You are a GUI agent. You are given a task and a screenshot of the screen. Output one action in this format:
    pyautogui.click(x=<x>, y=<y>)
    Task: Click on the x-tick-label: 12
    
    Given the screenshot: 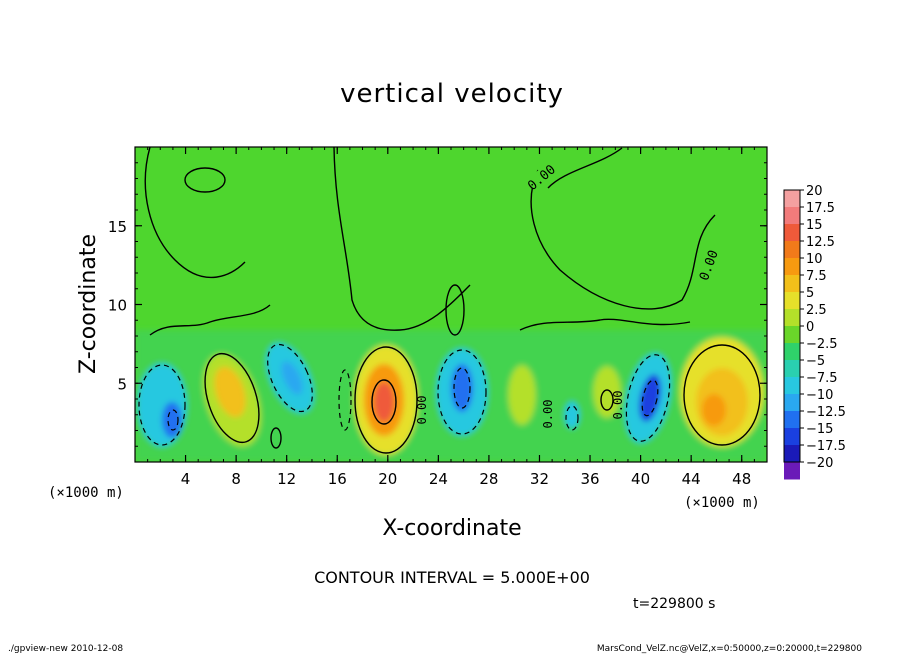 What is the action you would take?
    pyautogui.click(x=286, y=479)
    